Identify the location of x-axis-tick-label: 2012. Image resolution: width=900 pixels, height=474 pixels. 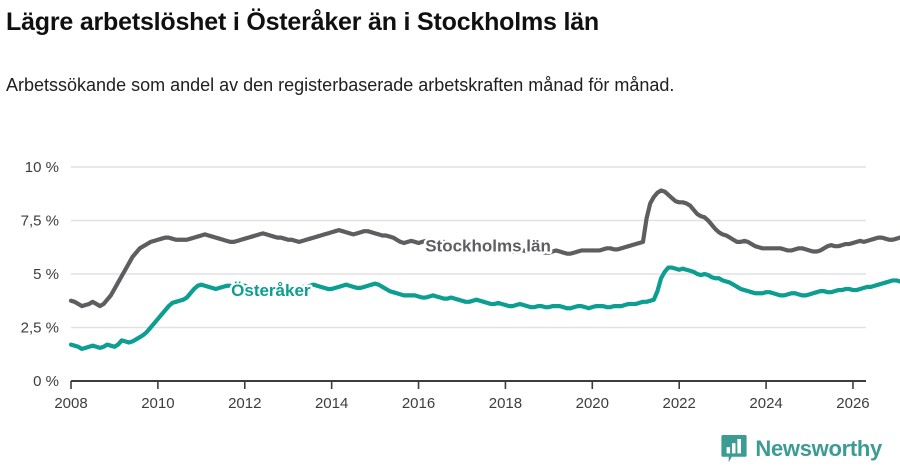
(244, 403).